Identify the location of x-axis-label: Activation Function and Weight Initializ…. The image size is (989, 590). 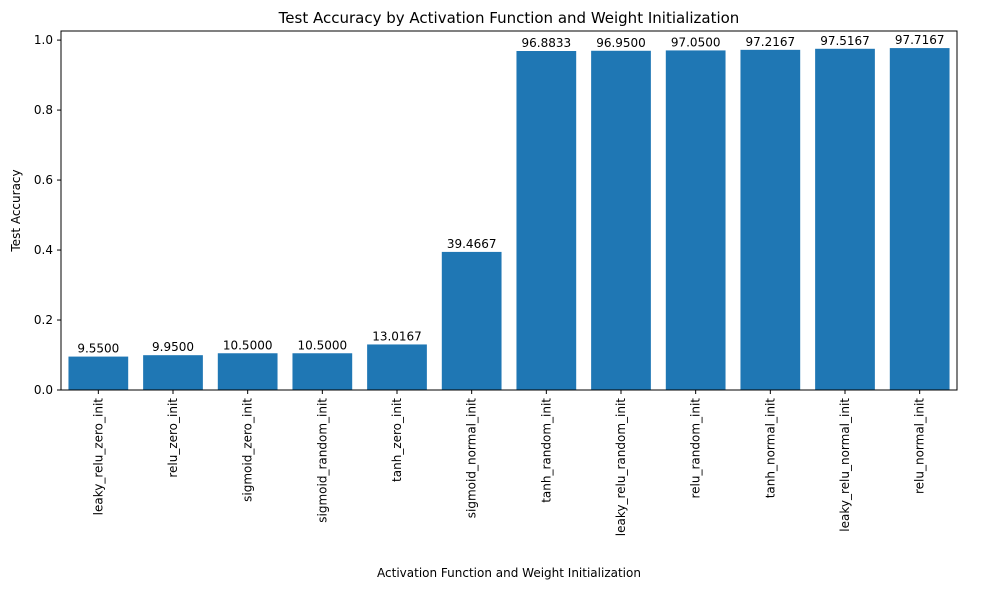
(509, 573).